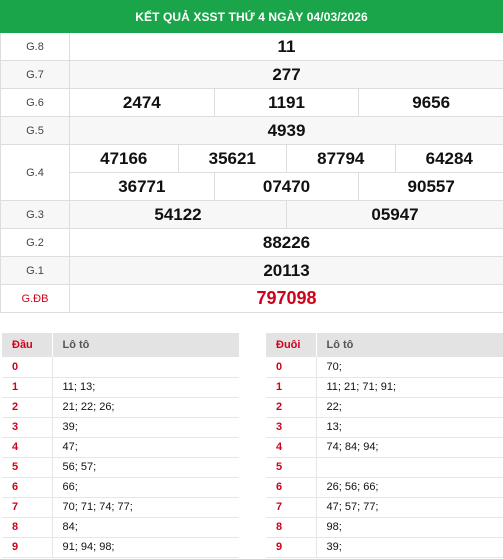 This screenshot has height=559, width=503. Describe the element at coordinates (286, 242) in the screenshot. I see `prize-number: 88226` at that location.